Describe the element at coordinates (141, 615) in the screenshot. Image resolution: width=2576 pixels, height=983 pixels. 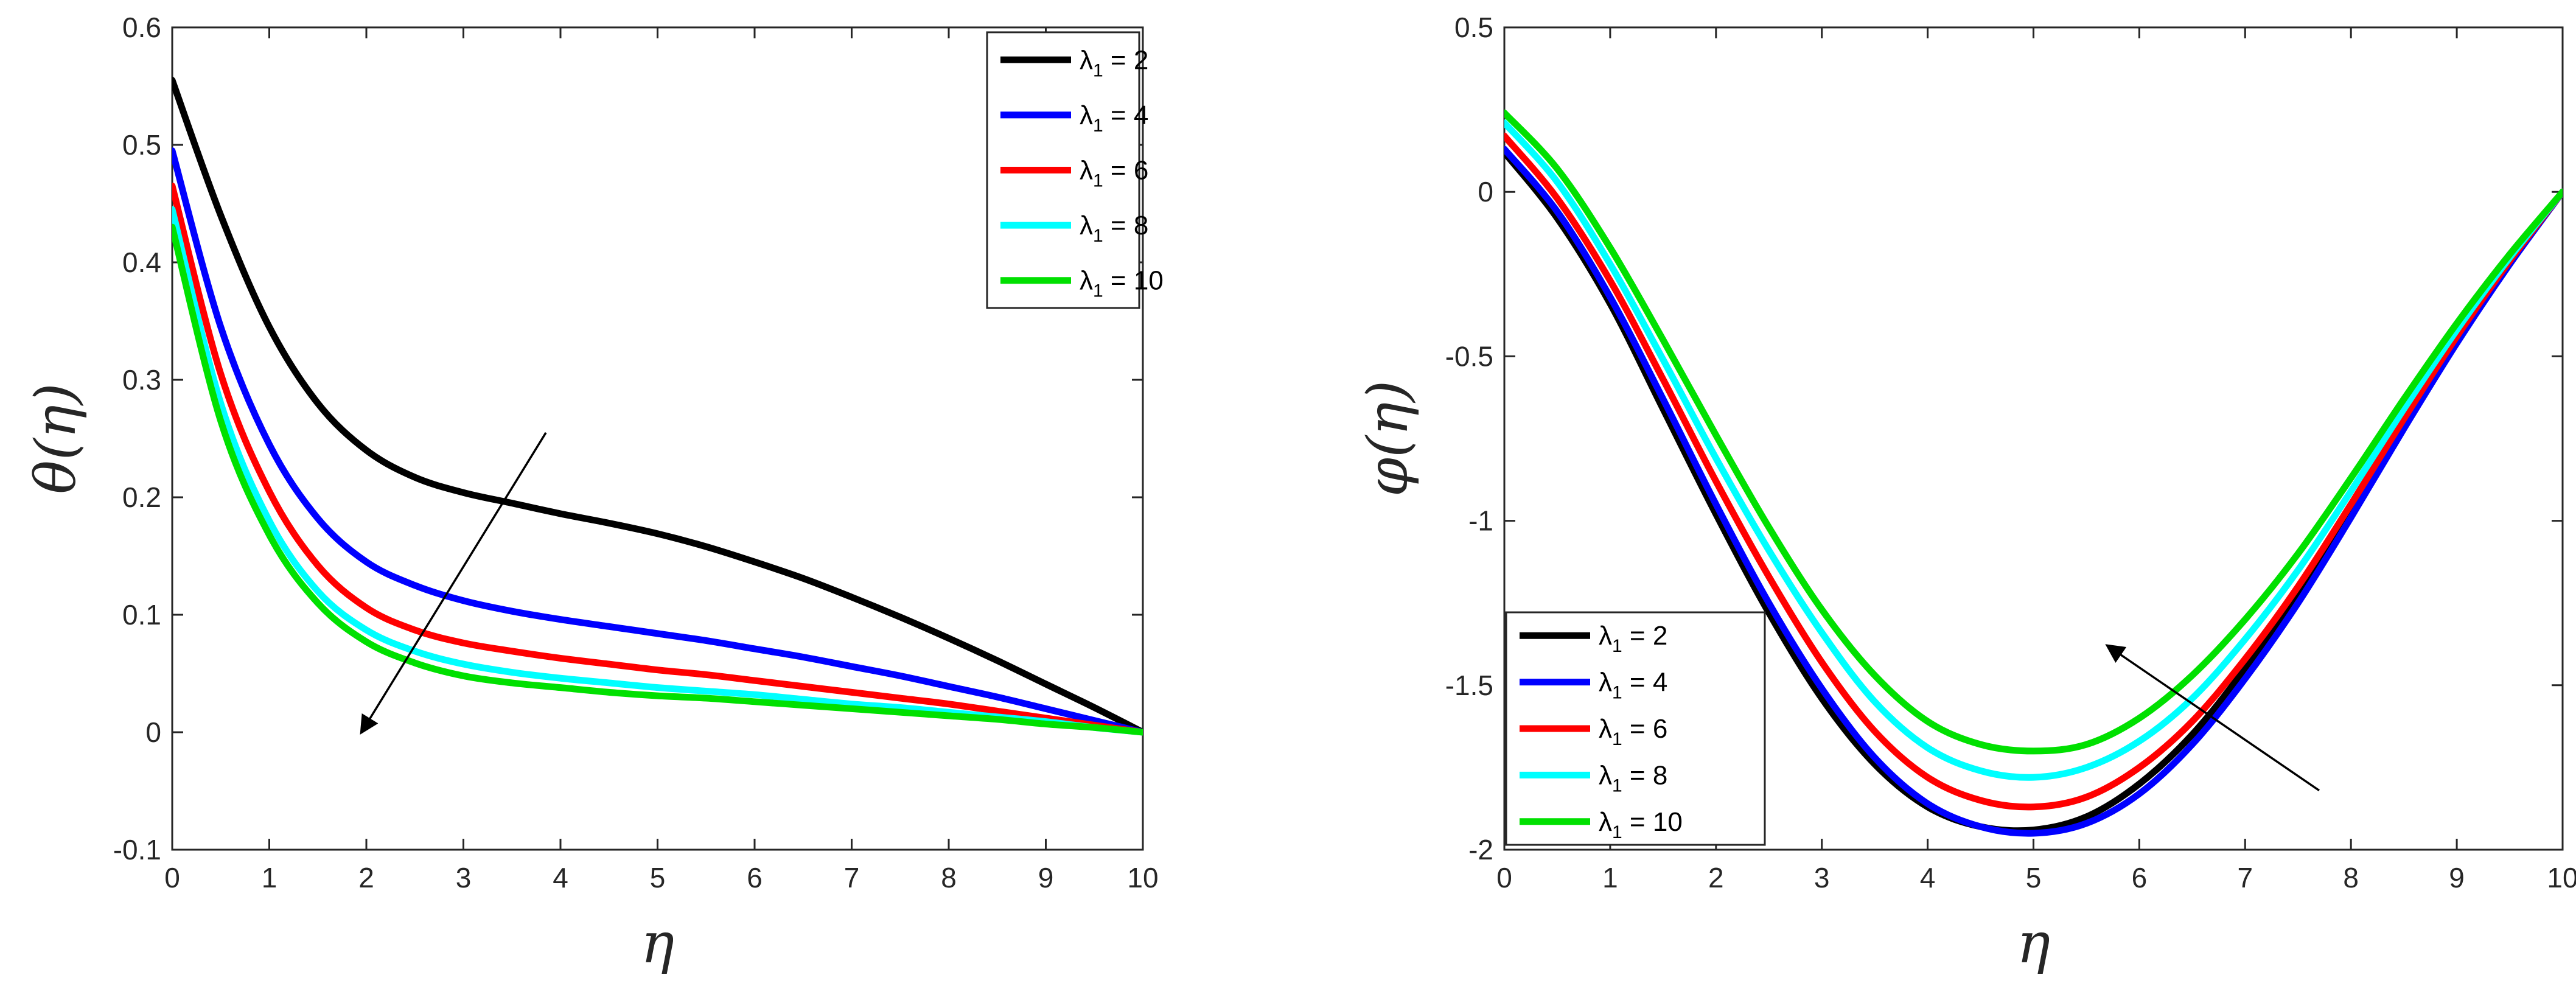
I see `y-tick-label: 0.1` at that location.